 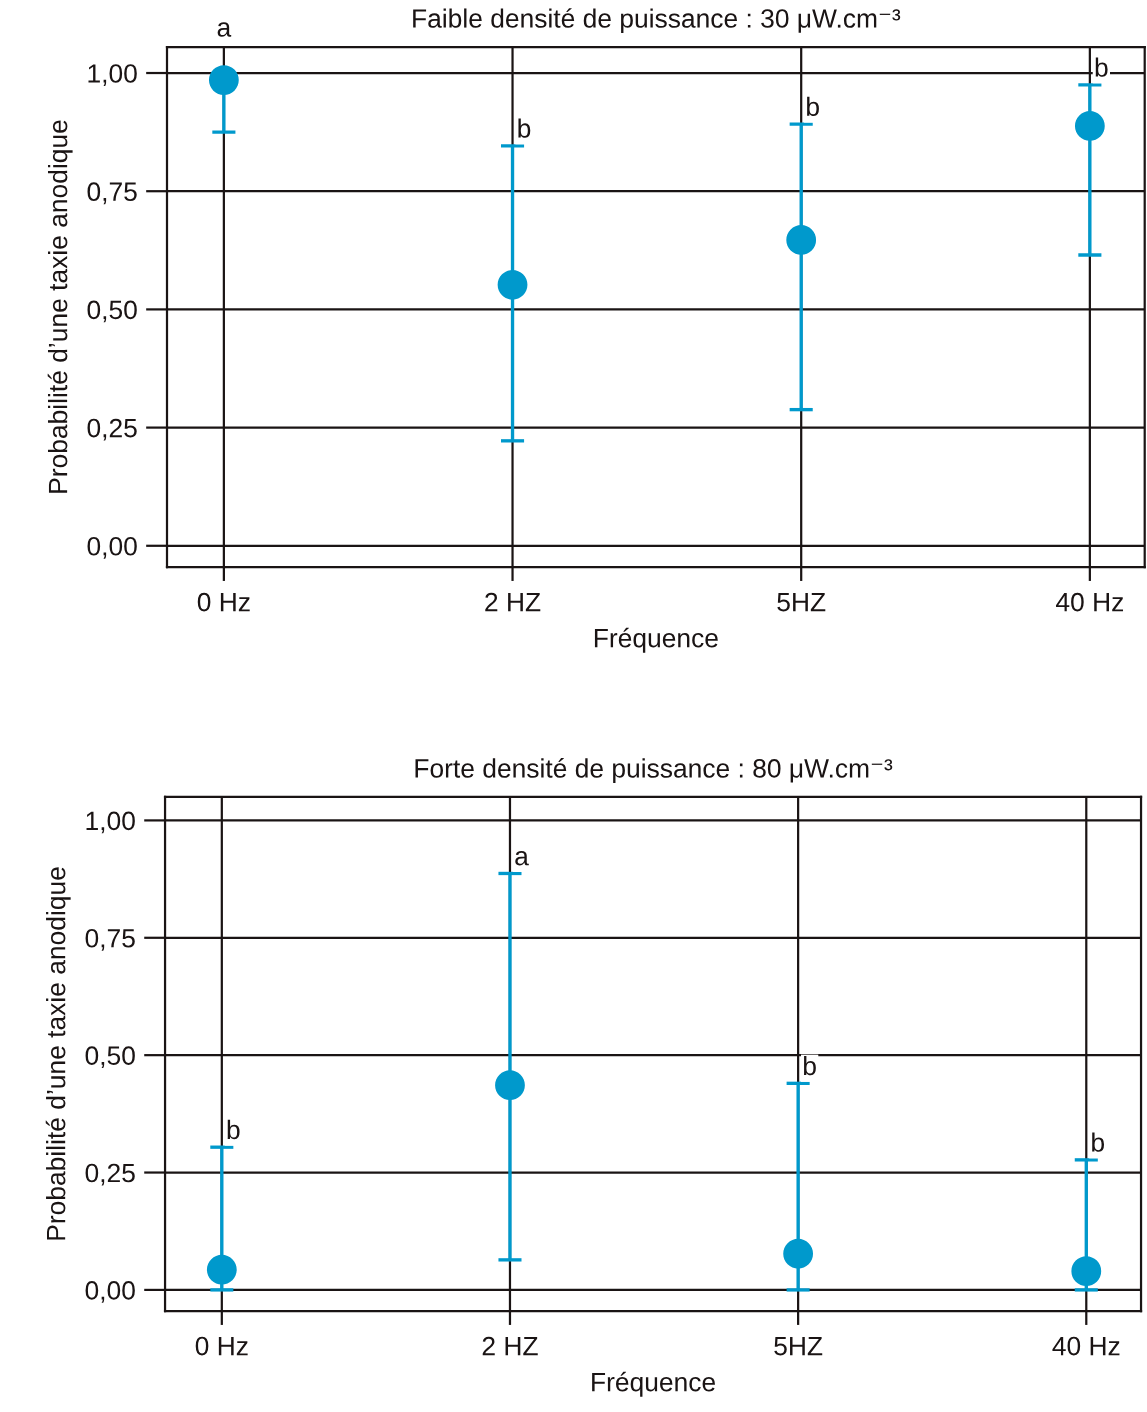 I want to click on chart-title: Faible densité de puissance : 30 μW.cm⁻³, so click(x=657, y=21).